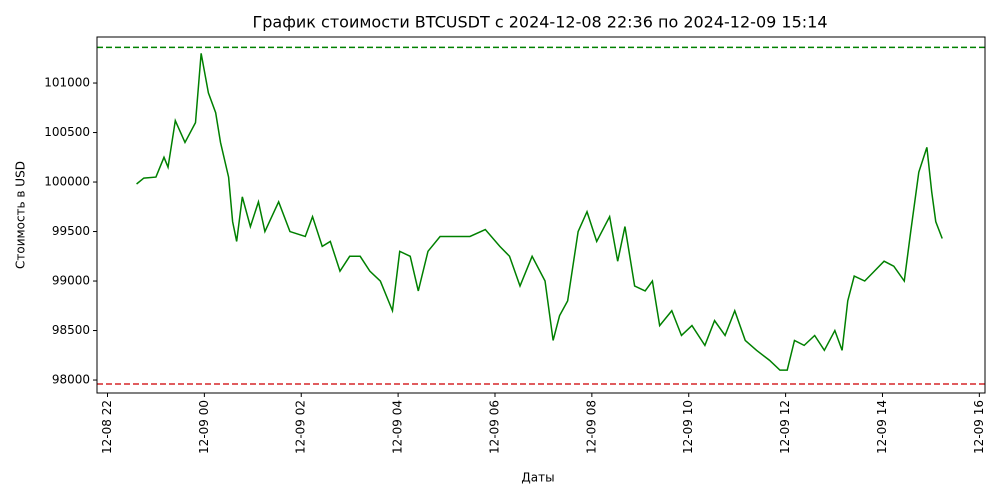  What do you see at coordinates (71, 231) in the screenshot?
I see `y-tick-label: 99500` at bounding box center [71, 231].